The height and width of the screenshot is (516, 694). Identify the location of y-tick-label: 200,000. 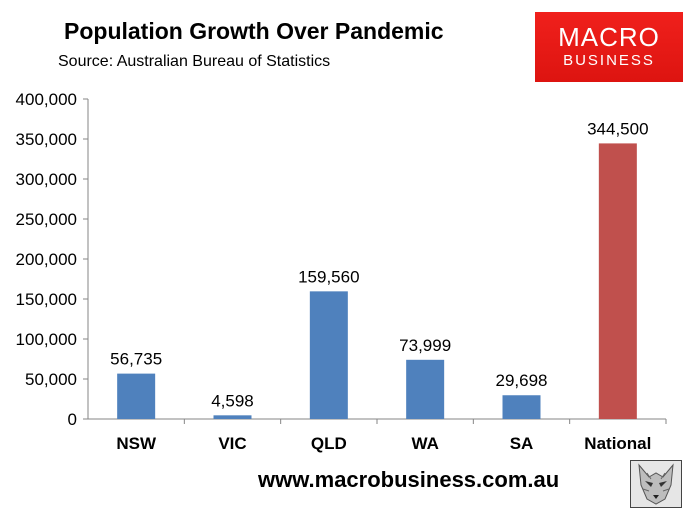
(46, 259).